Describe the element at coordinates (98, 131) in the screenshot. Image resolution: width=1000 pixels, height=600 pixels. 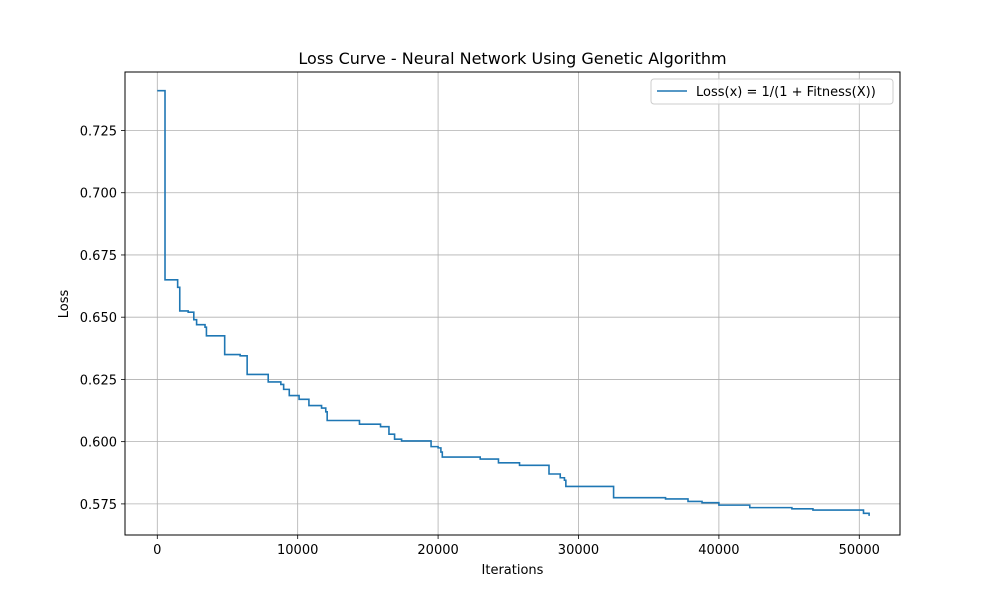
I see `y-tick-label: 0.725` at that location.